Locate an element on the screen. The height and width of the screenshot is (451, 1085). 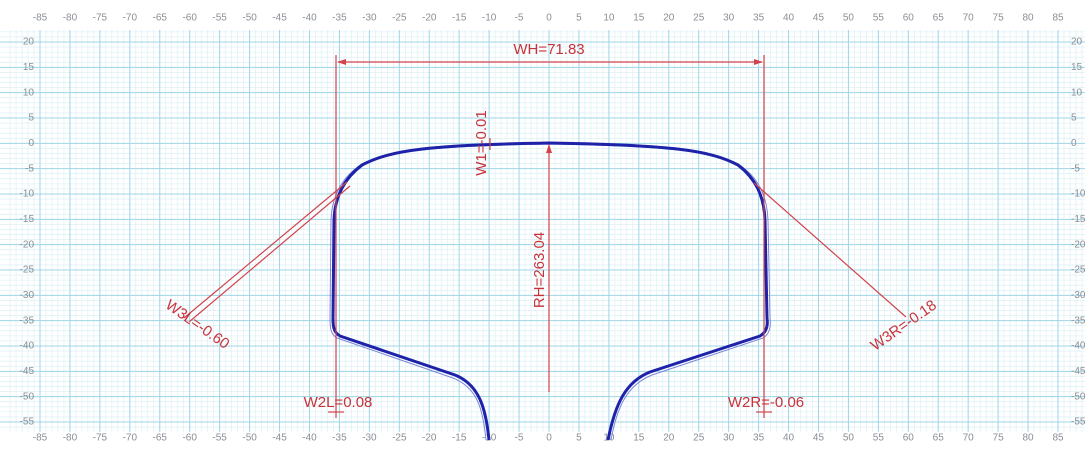
y-tick-label: -15 is located at coordinates (1078, 219).